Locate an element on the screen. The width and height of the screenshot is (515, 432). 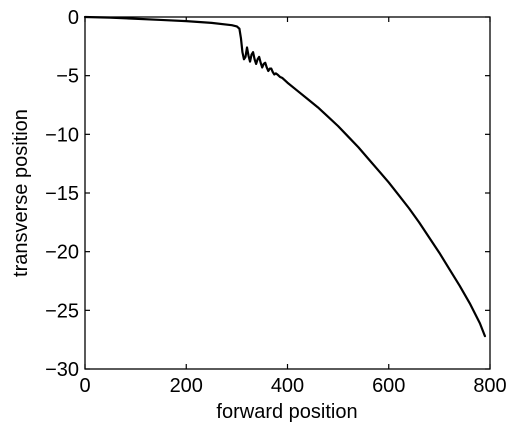
x-tick-label: 400 is located at coordinates (287, 386).